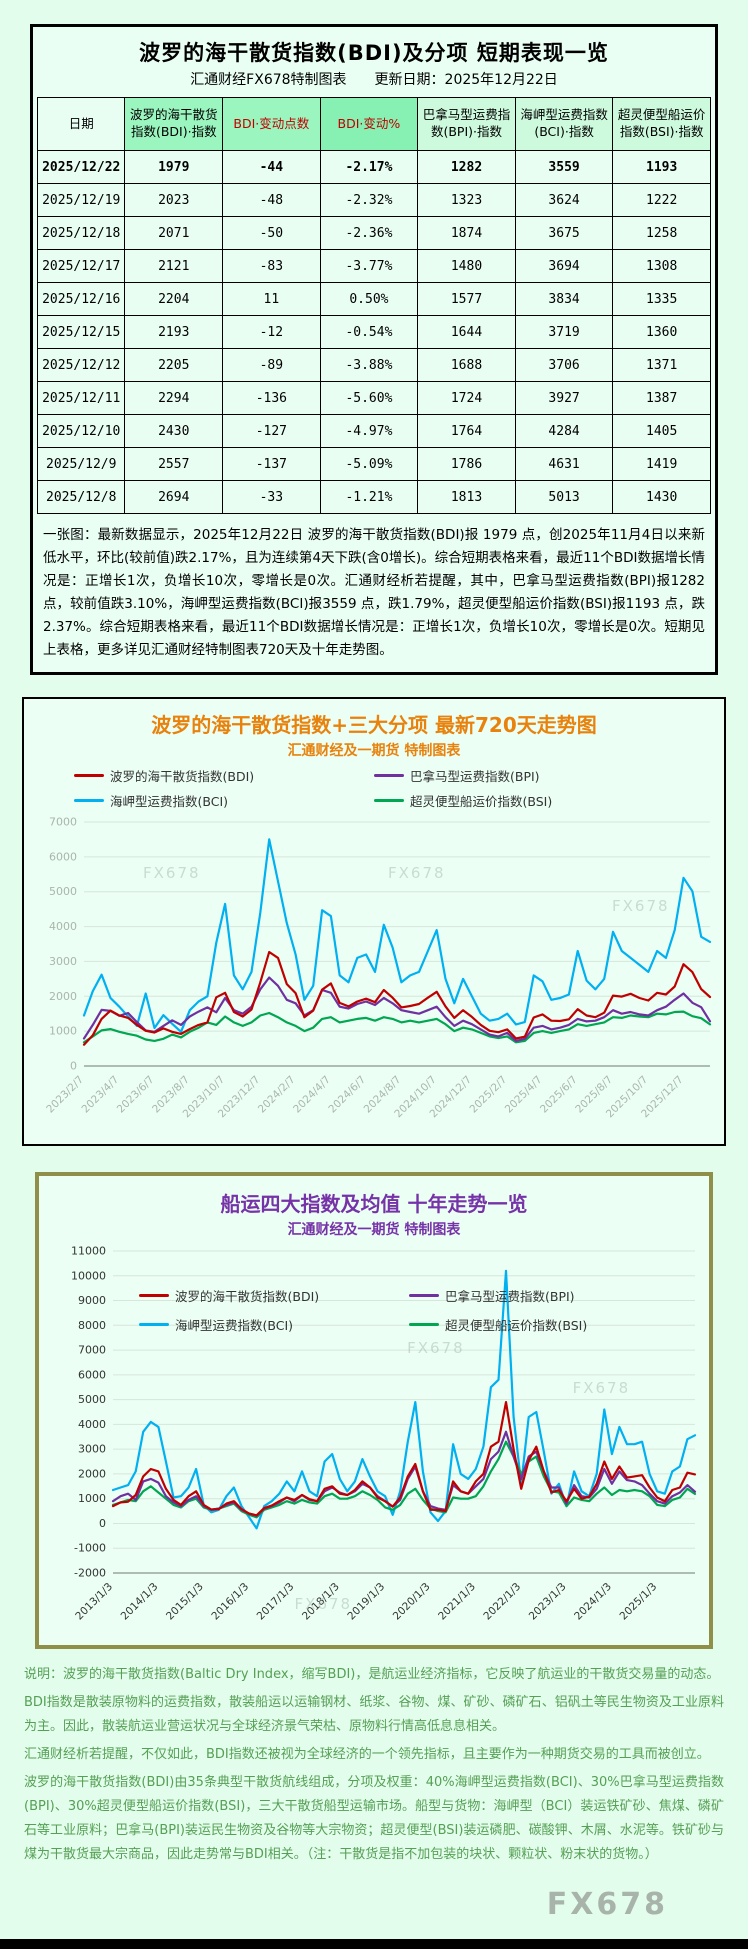 This screenshot has height=1949, width=748. I want to click on table-row: 2025/12/16 2204 11 0.50% 1577 3834 1335, so click(373, 299).